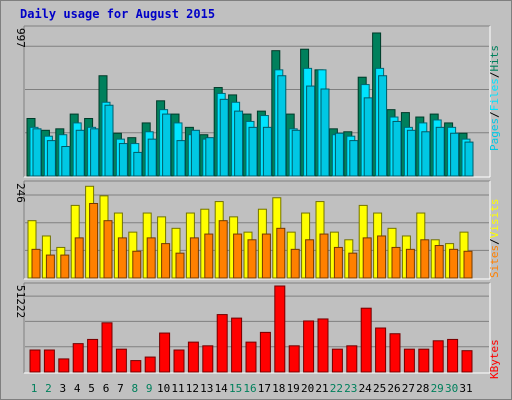  I want to click on x-tick-label-day-3: 3, so click(62, 388).